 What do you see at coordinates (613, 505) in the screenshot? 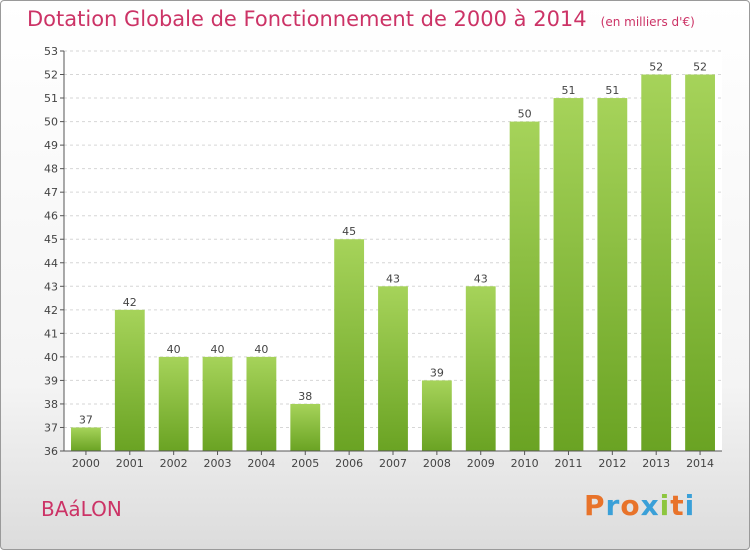
I see `logo-letter: r` at bounding box center [613, 505].